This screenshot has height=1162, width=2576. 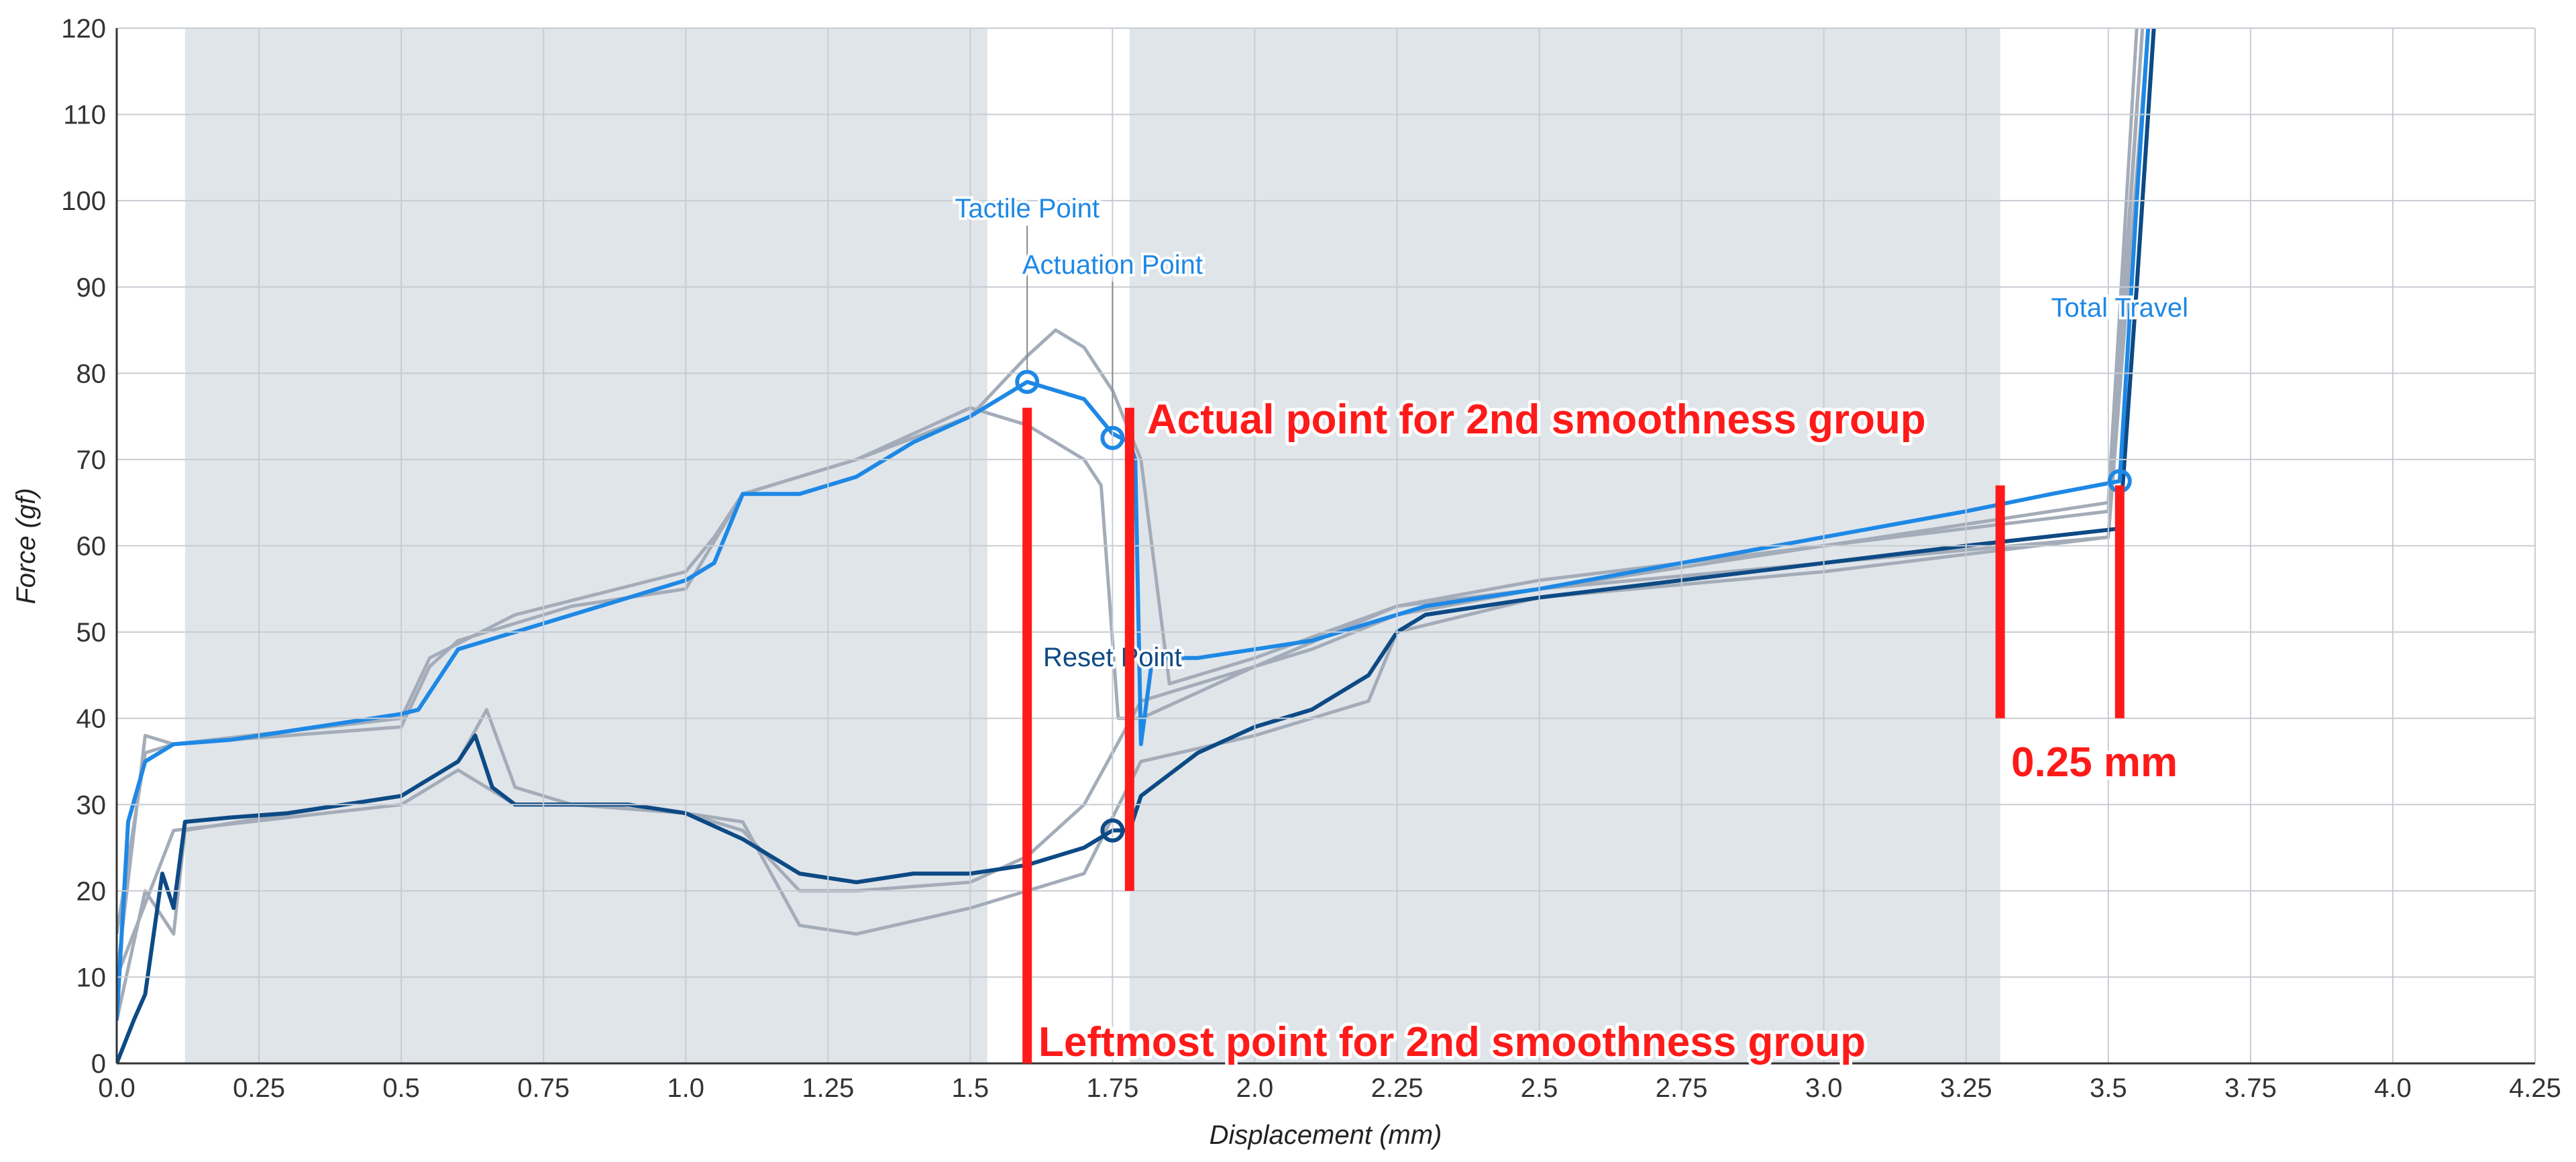 I want to click on x-tick-label: 3.25, so click(x=1966, y=1088).